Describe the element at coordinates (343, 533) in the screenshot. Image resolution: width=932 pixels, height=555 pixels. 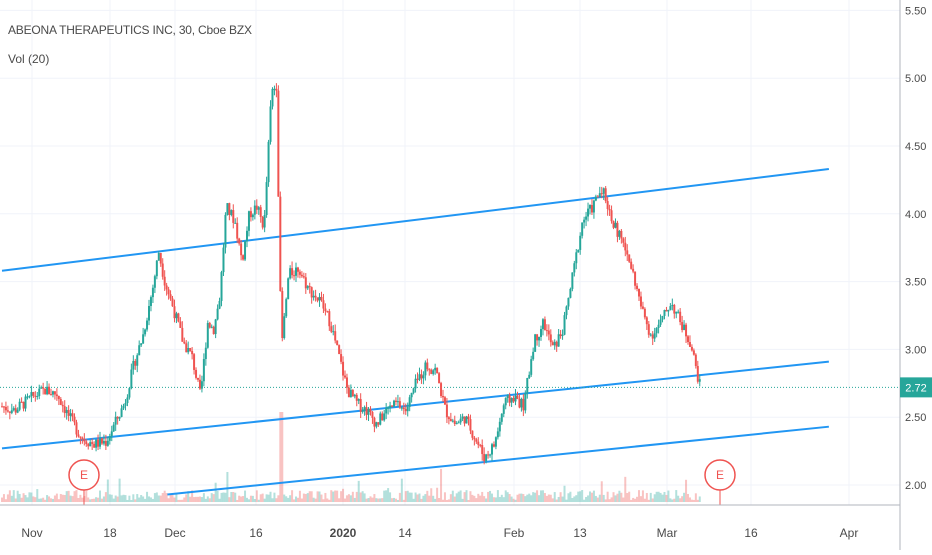
I see `x-tick-label: 2020` at that location.